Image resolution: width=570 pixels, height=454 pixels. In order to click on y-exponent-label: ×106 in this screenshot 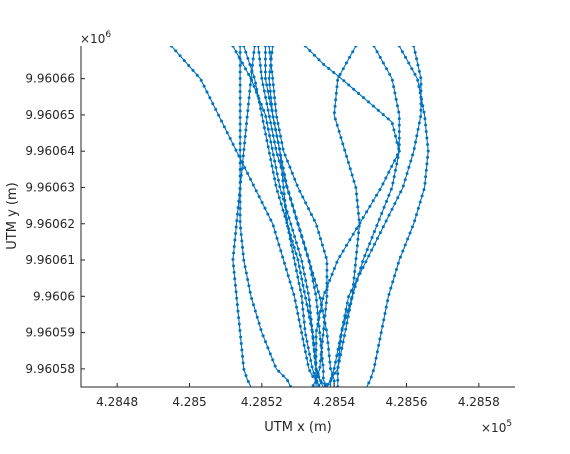, I will do `click(95, 38)`.